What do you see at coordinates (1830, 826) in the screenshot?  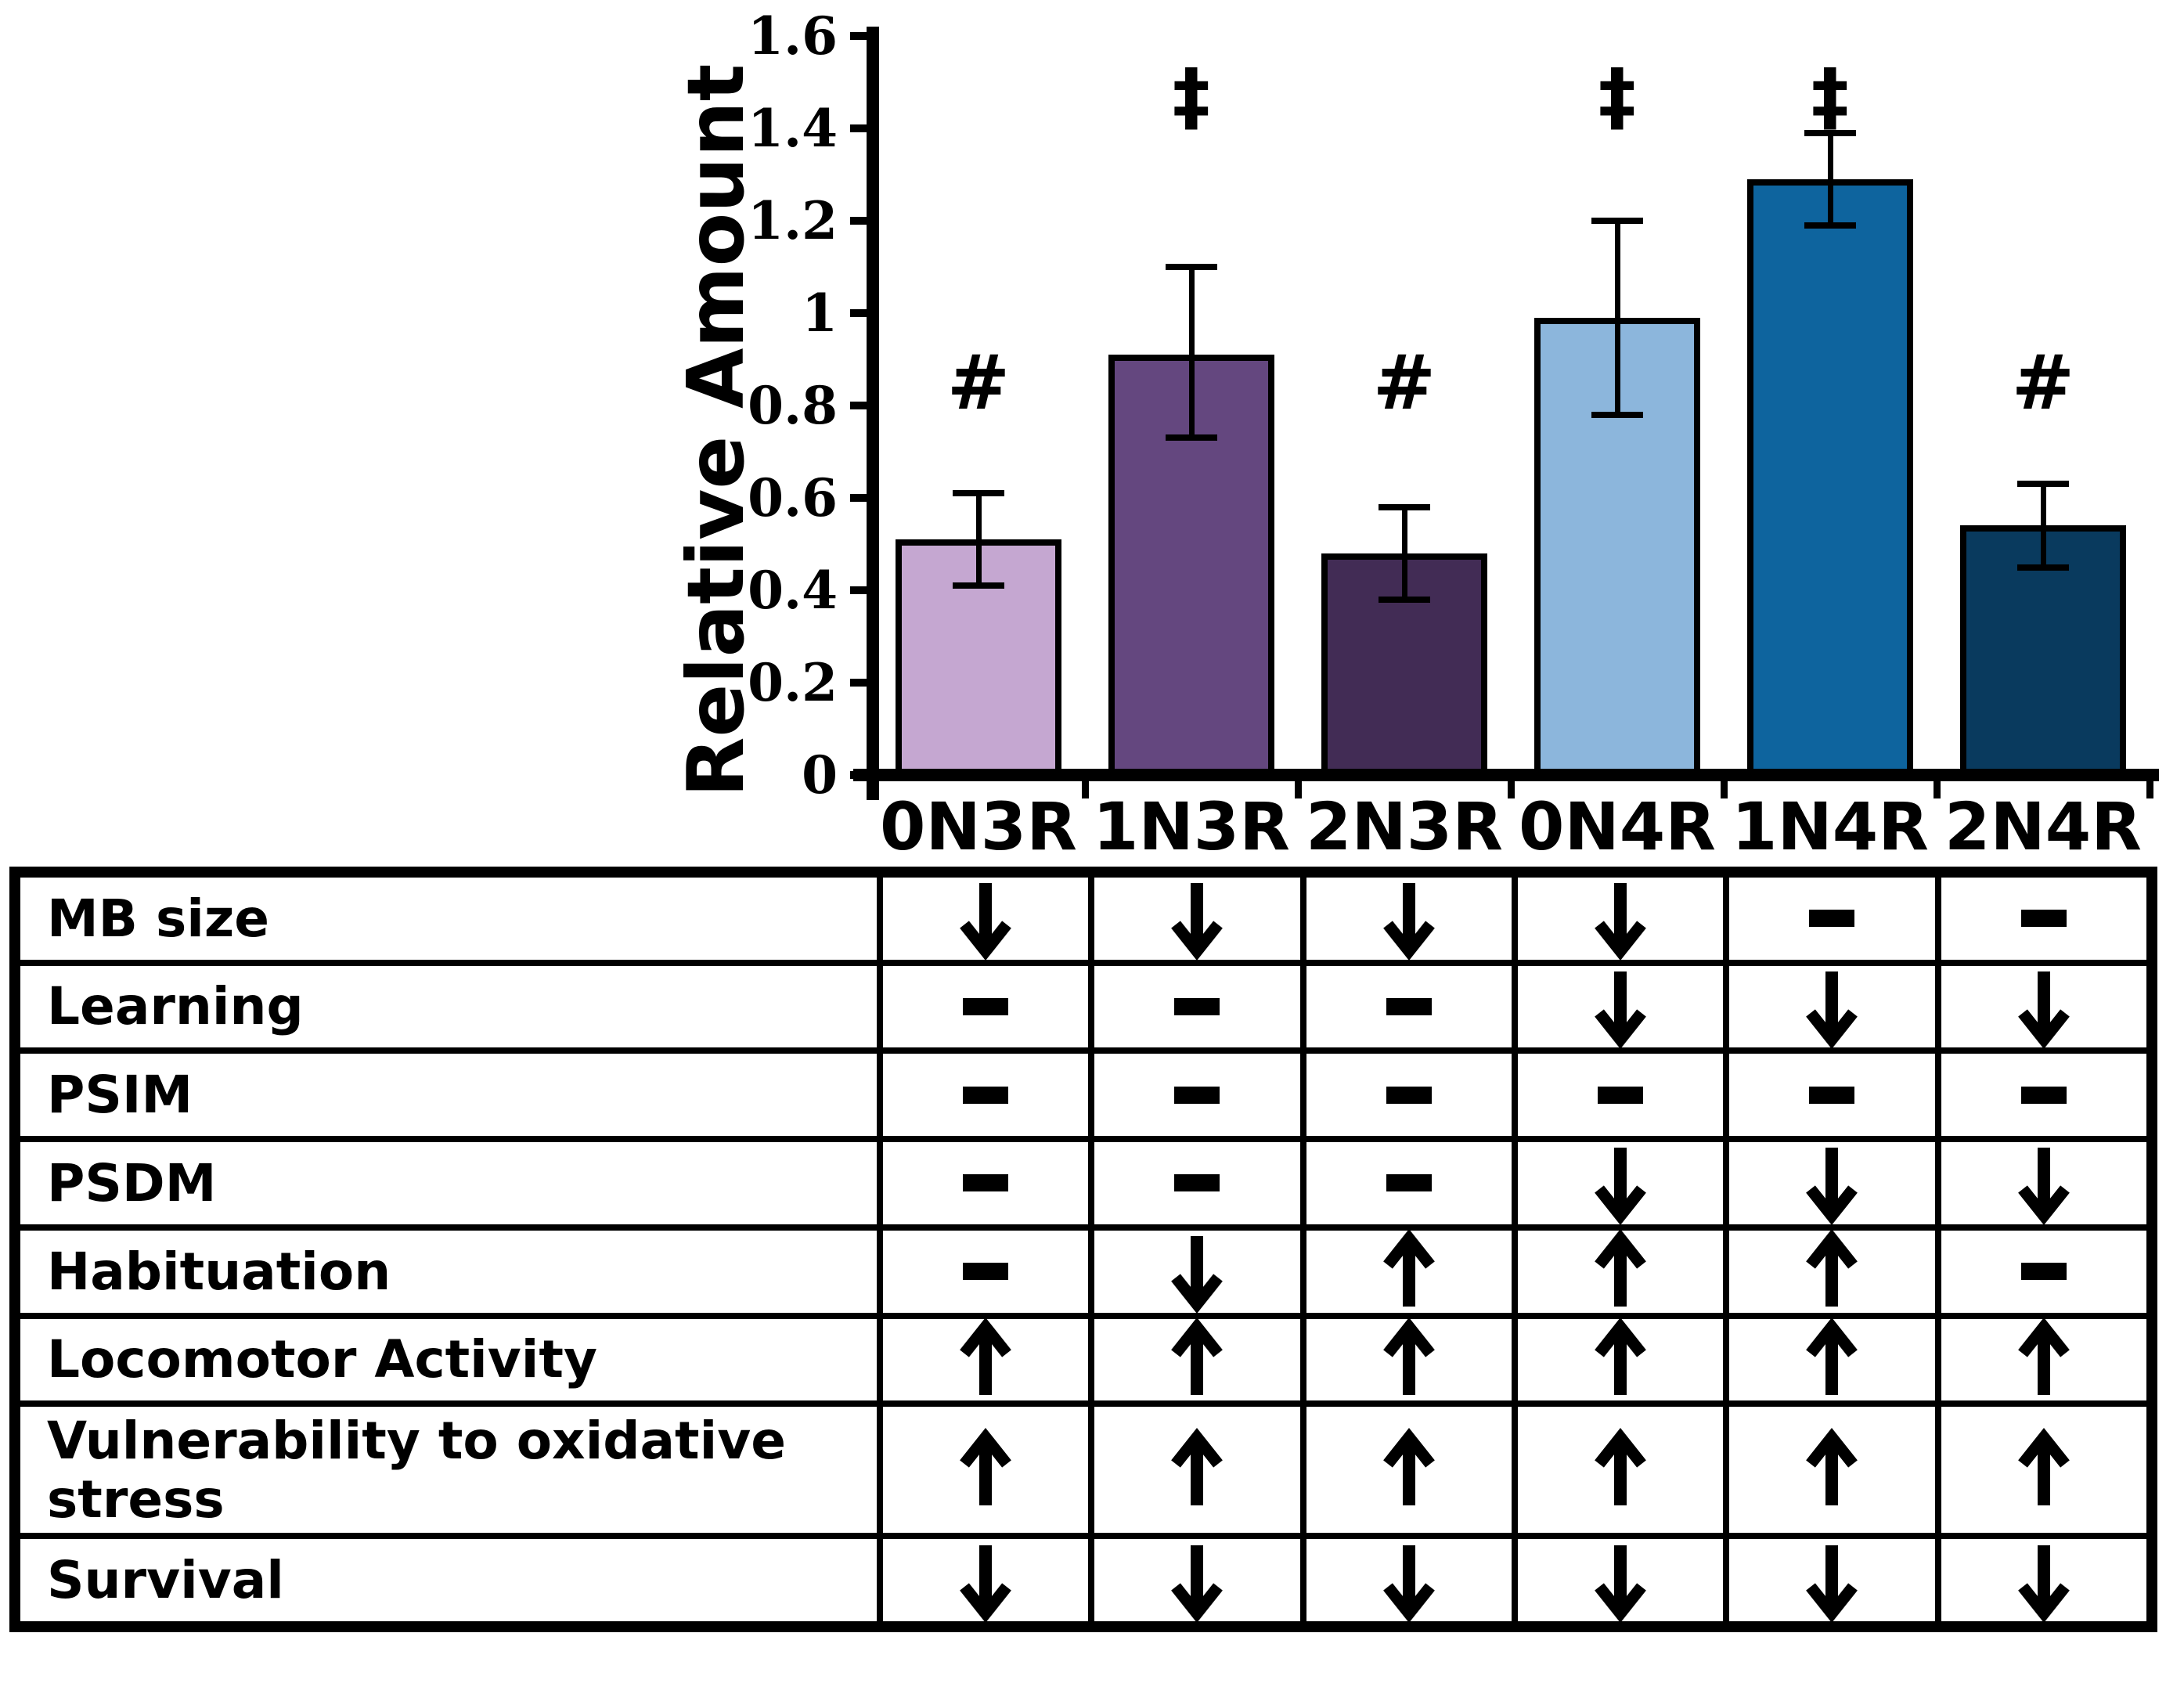 I see `x-tick-label-1N4R: 1N4R` at bounding box center [1830, 826].